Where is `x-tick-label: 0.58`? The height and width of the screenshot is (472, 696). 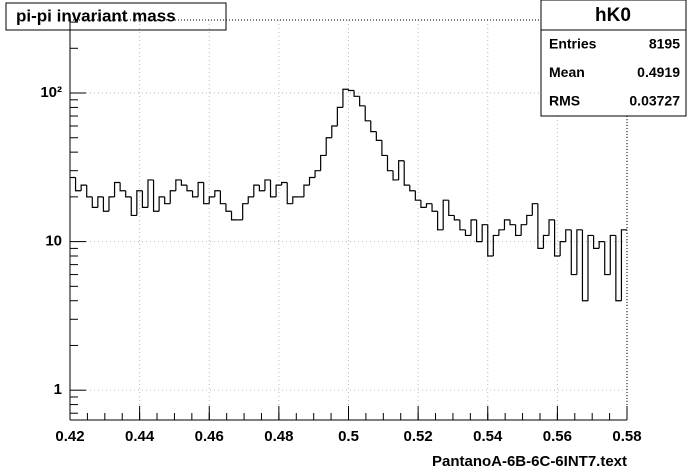 x-tick-label: 0.58 is located at coordinates (626, 436).